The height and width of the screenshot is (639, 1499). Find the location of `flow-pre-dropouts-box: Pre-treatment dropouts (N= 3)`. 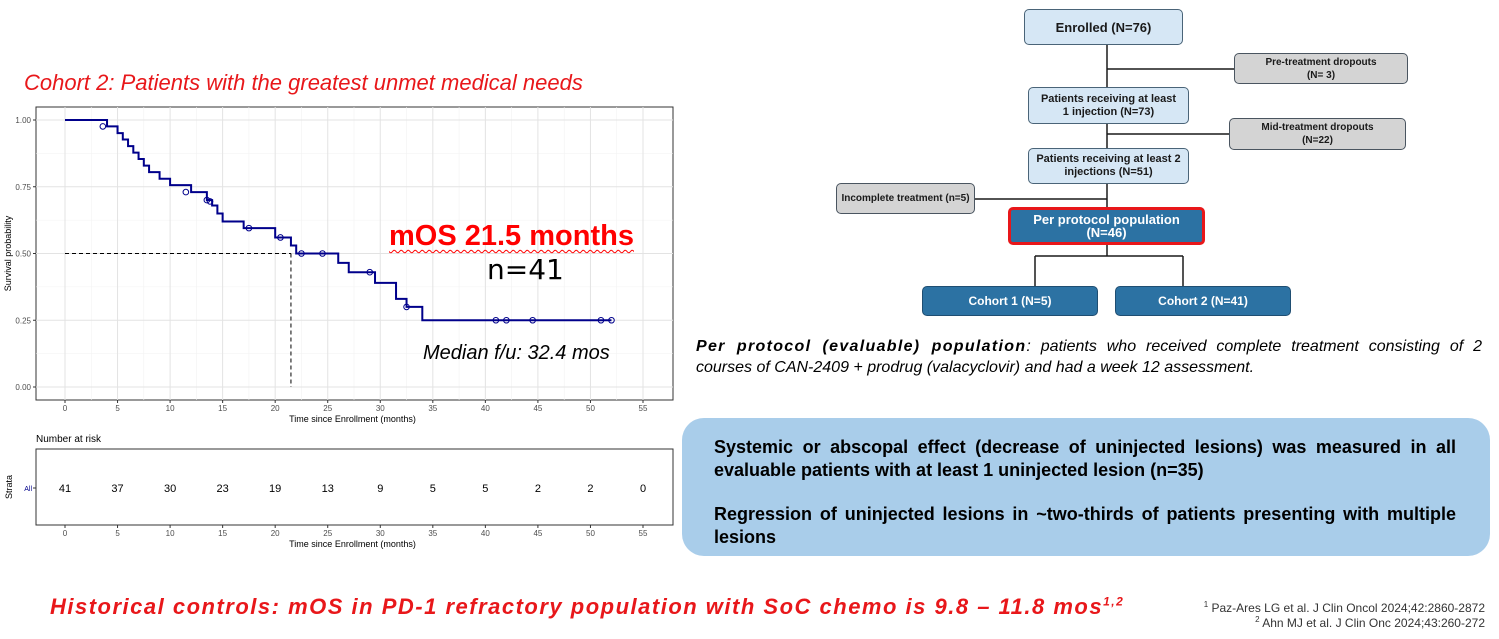

flow-pre-dropouts-box: Pre-treatment dropouts (N= 3) is located at coordinates (1321, 68).